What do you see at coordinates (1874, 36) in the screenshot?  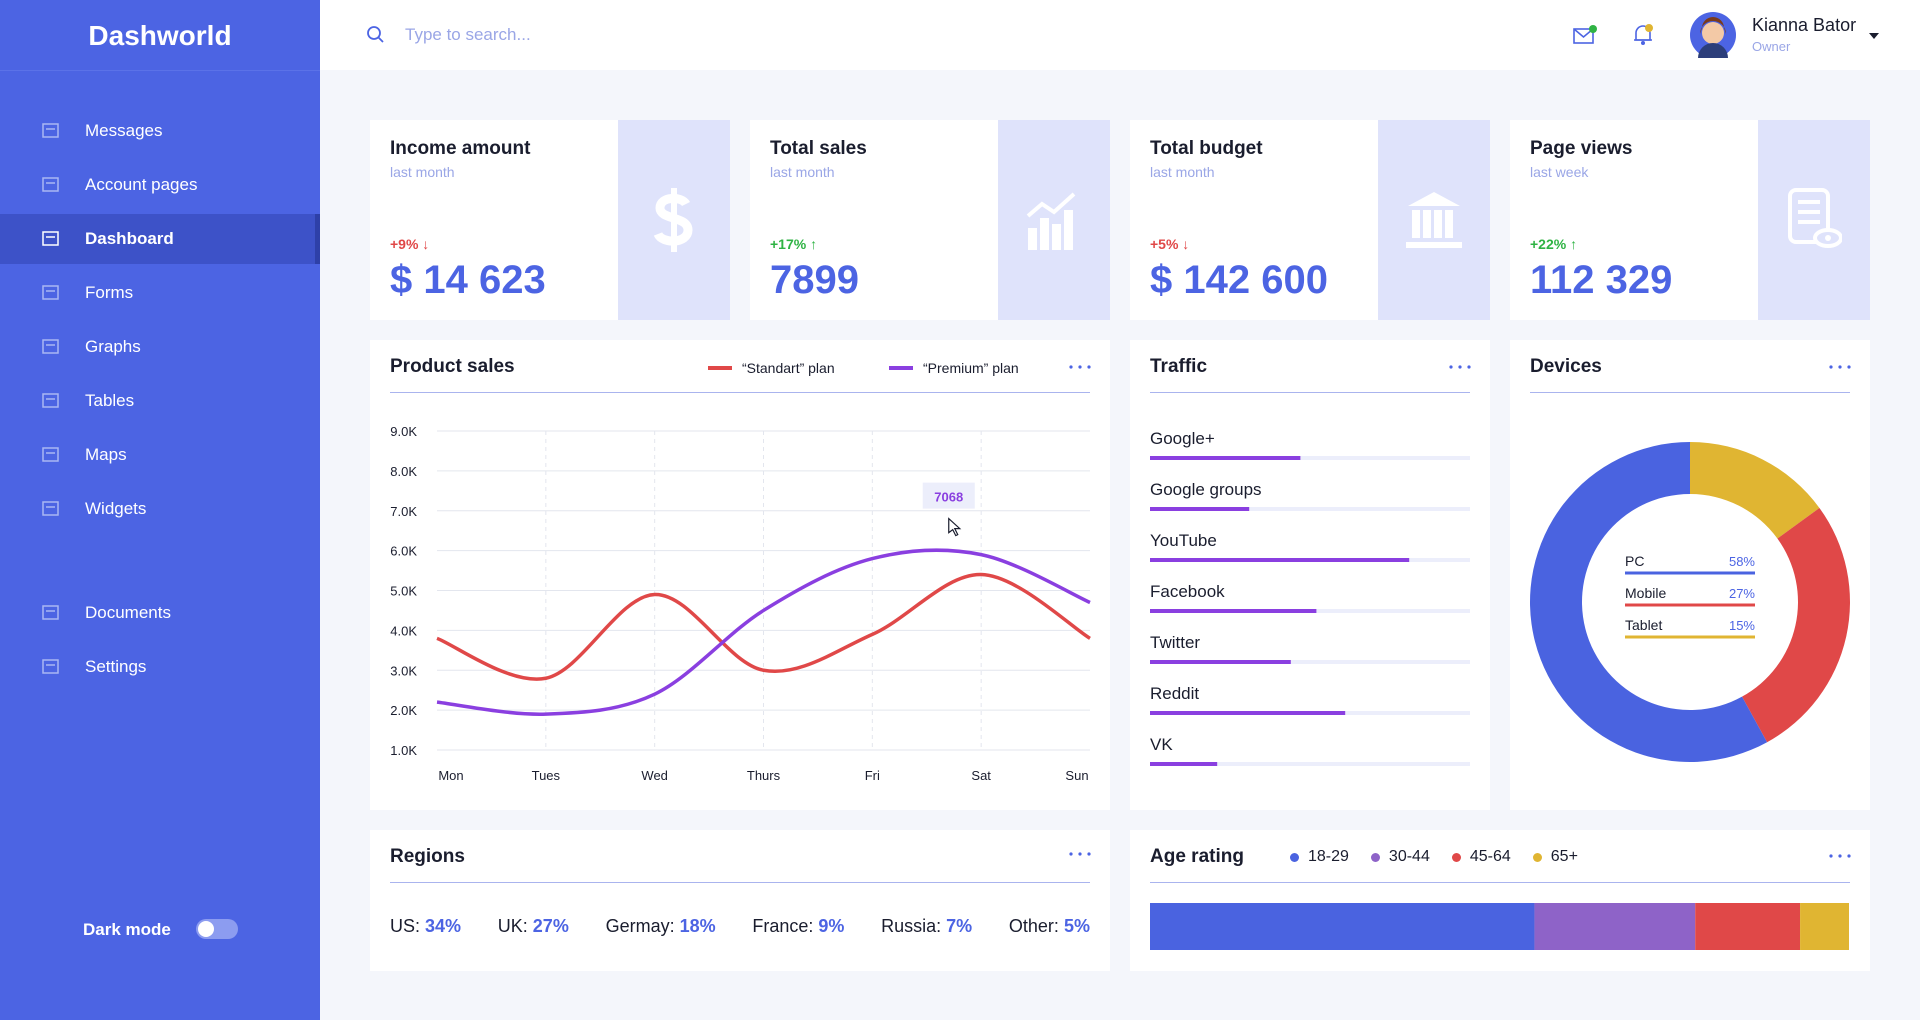 I see `user-menu-caret` at bounding box center [1874, 36].